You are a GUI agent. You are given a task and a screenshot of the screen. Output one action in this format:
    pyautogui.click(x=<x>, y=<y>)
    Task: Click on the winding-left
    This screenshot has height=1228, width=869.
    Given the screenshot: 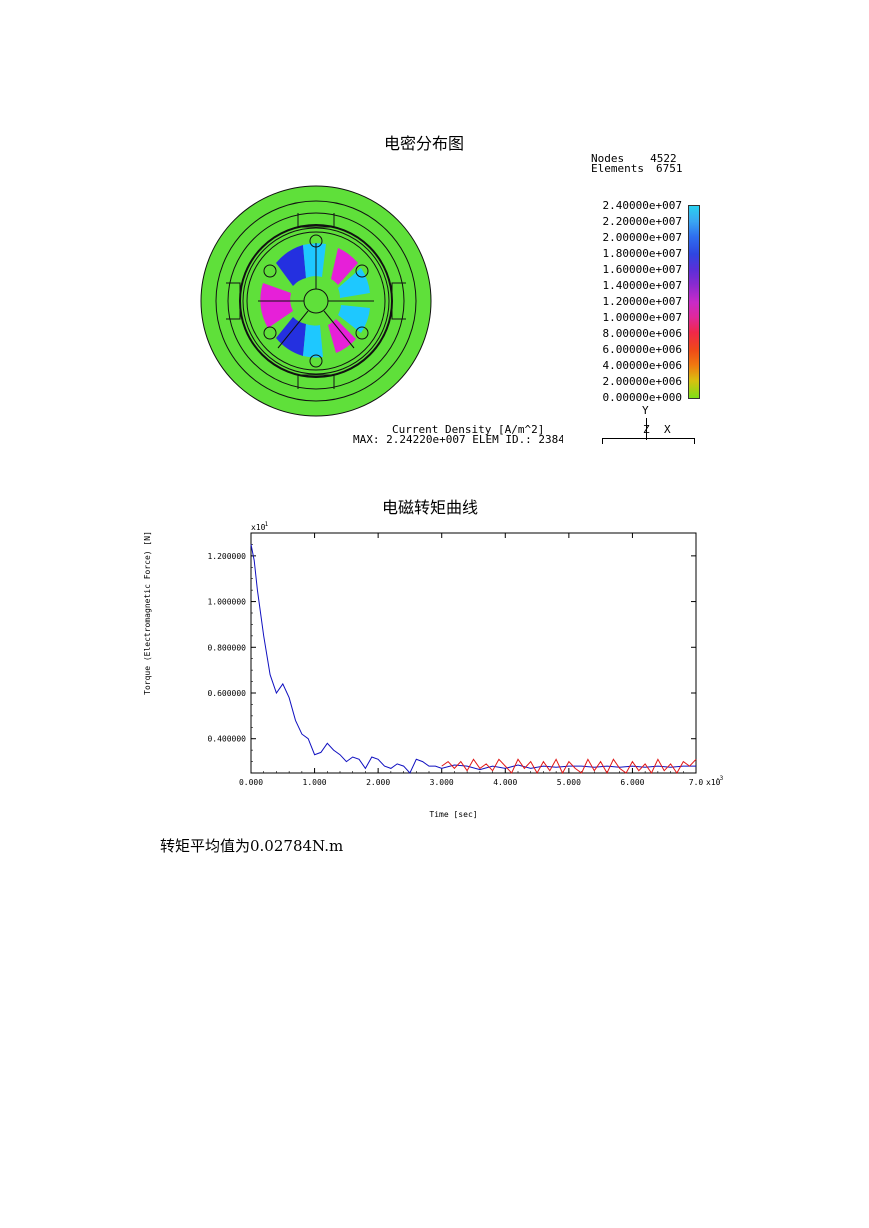 What is the action you would take?
    pyautogui.click(x=276, y=305)
    